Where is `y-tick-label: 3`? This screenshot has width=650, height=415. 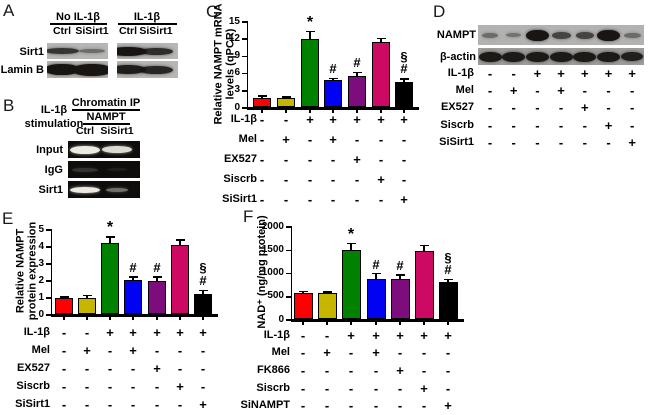
y-tick-label: 3 is located at coordinates (41, 263).